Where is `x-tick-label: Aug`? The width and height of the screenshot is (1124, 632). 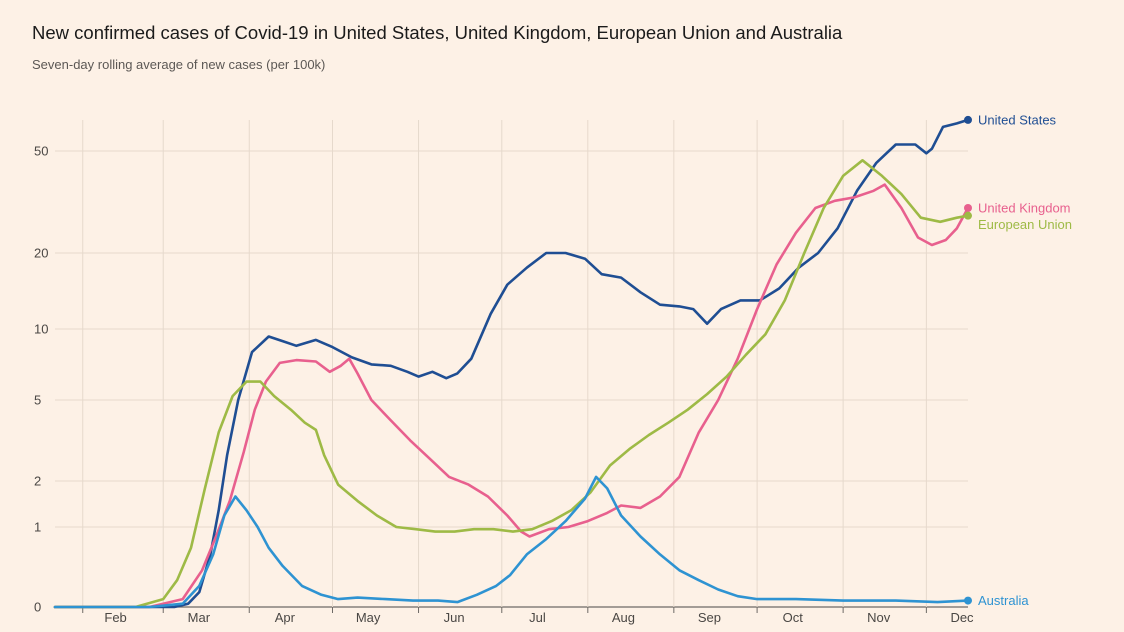 x-tick-label: Aug is located at coordinates (623, 617).